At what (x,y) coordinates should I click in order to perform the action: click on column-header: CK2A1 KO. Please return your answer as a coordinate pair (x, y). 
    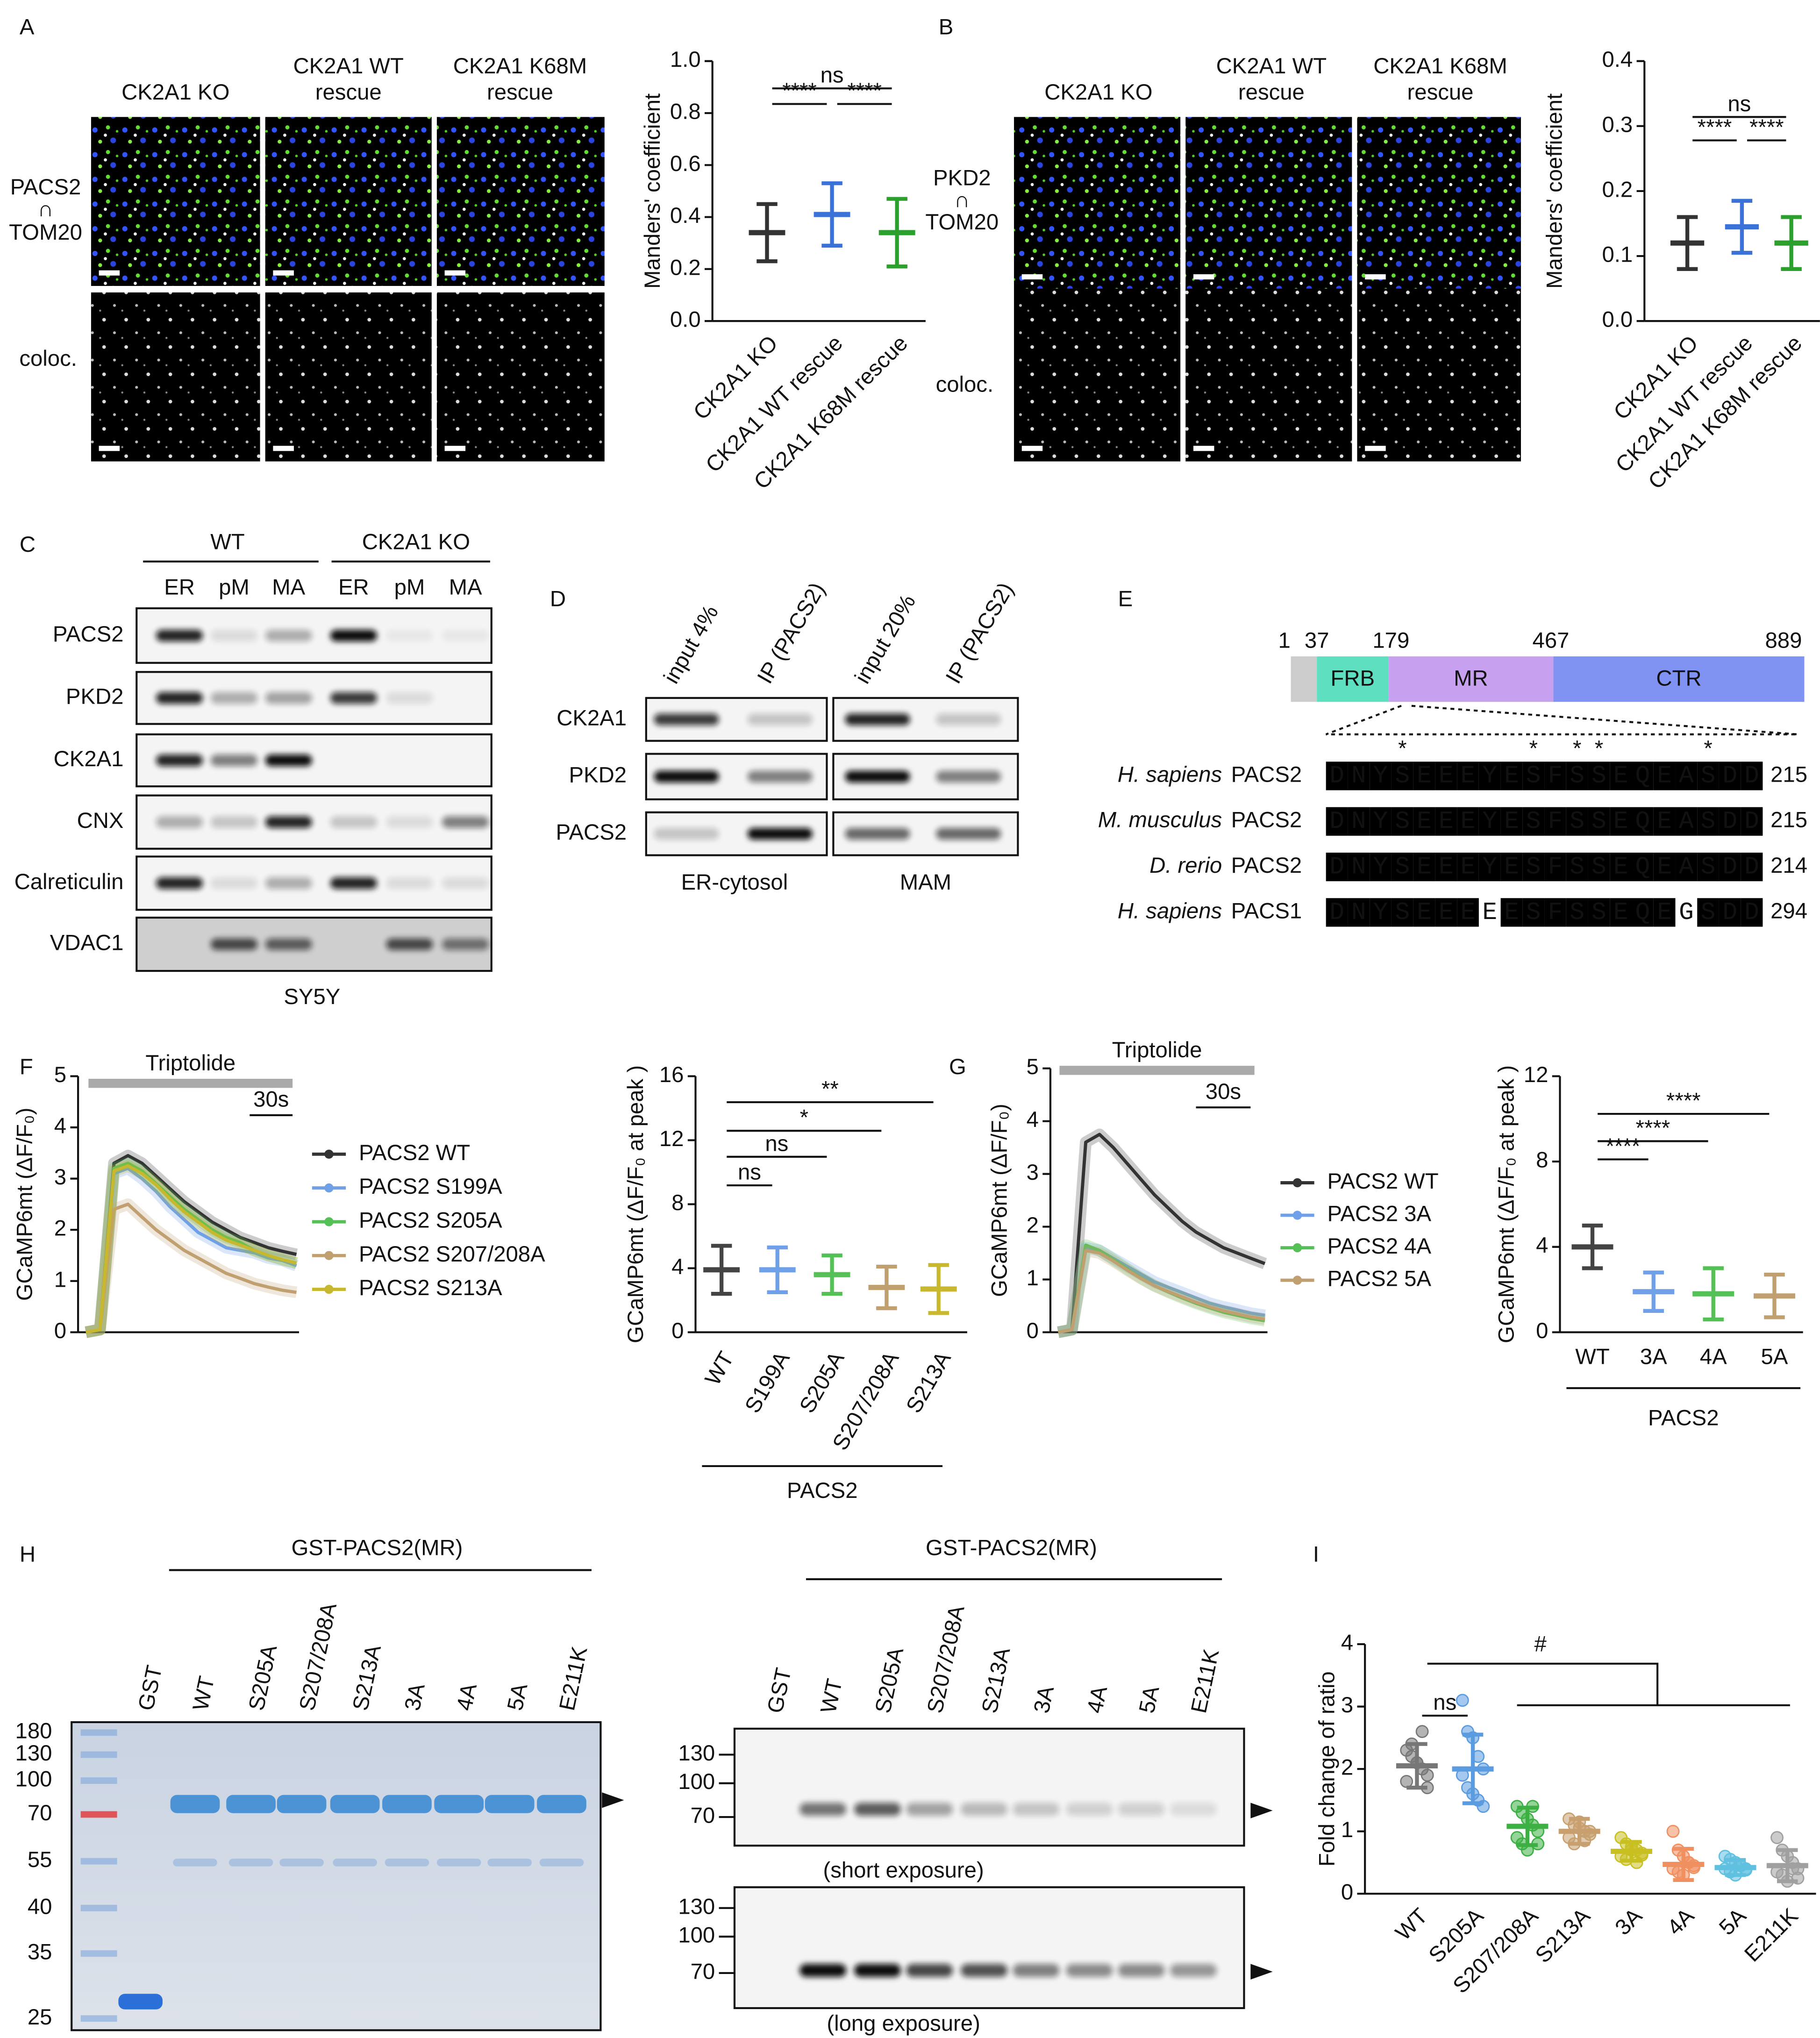
    Looking at the image, I should click on (1098, 92).